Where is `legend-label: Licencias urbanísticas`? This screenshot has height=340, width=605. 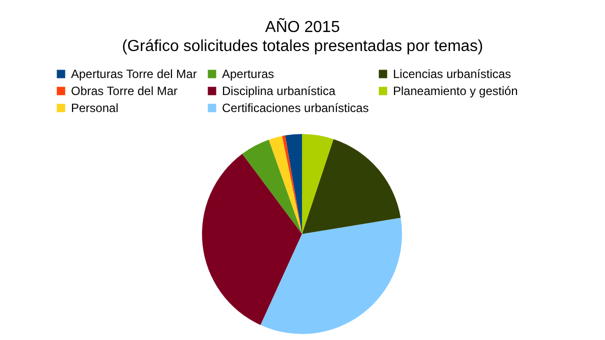
legend-label: Licencias urbanísticas is located at coordinates (452, 74).